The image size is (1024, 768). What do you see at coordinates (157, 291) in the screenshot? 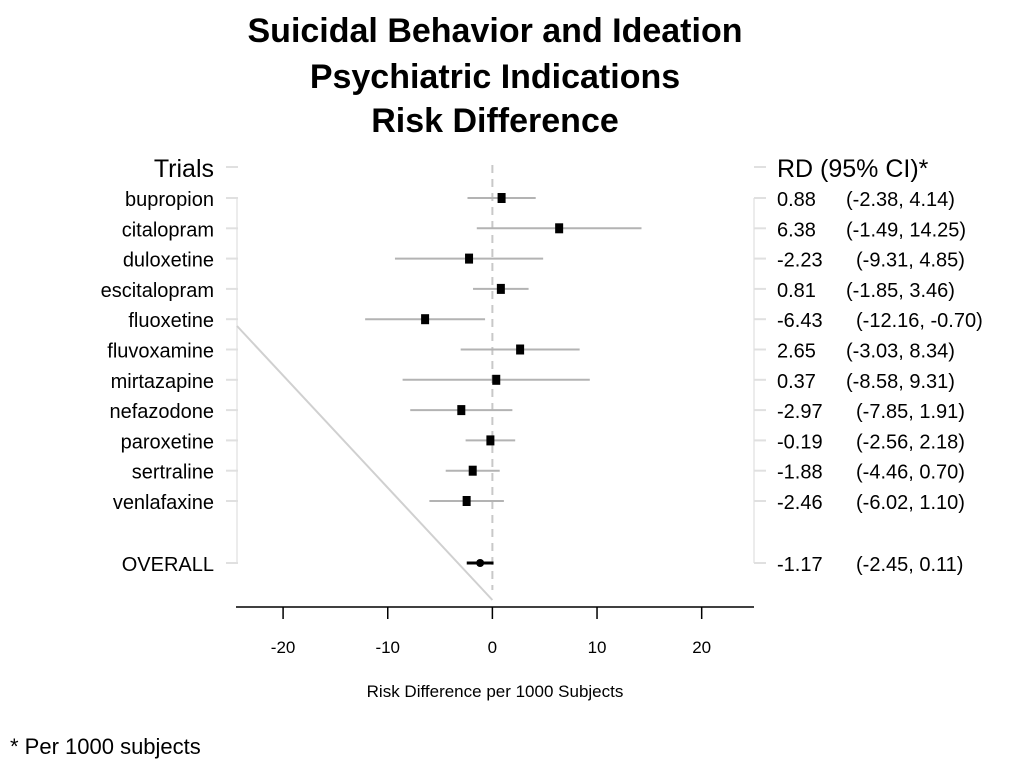
I see `trial-label: escitalopram` at bounding box center [157, 291].